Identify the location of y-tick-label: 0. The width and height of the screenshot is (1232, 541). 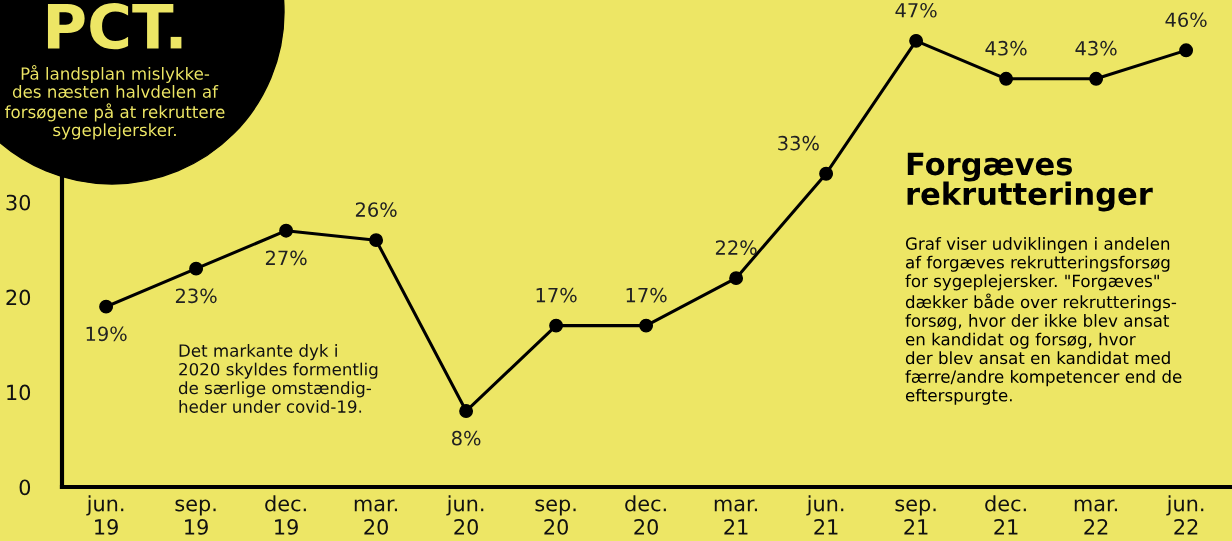
(25, 487).